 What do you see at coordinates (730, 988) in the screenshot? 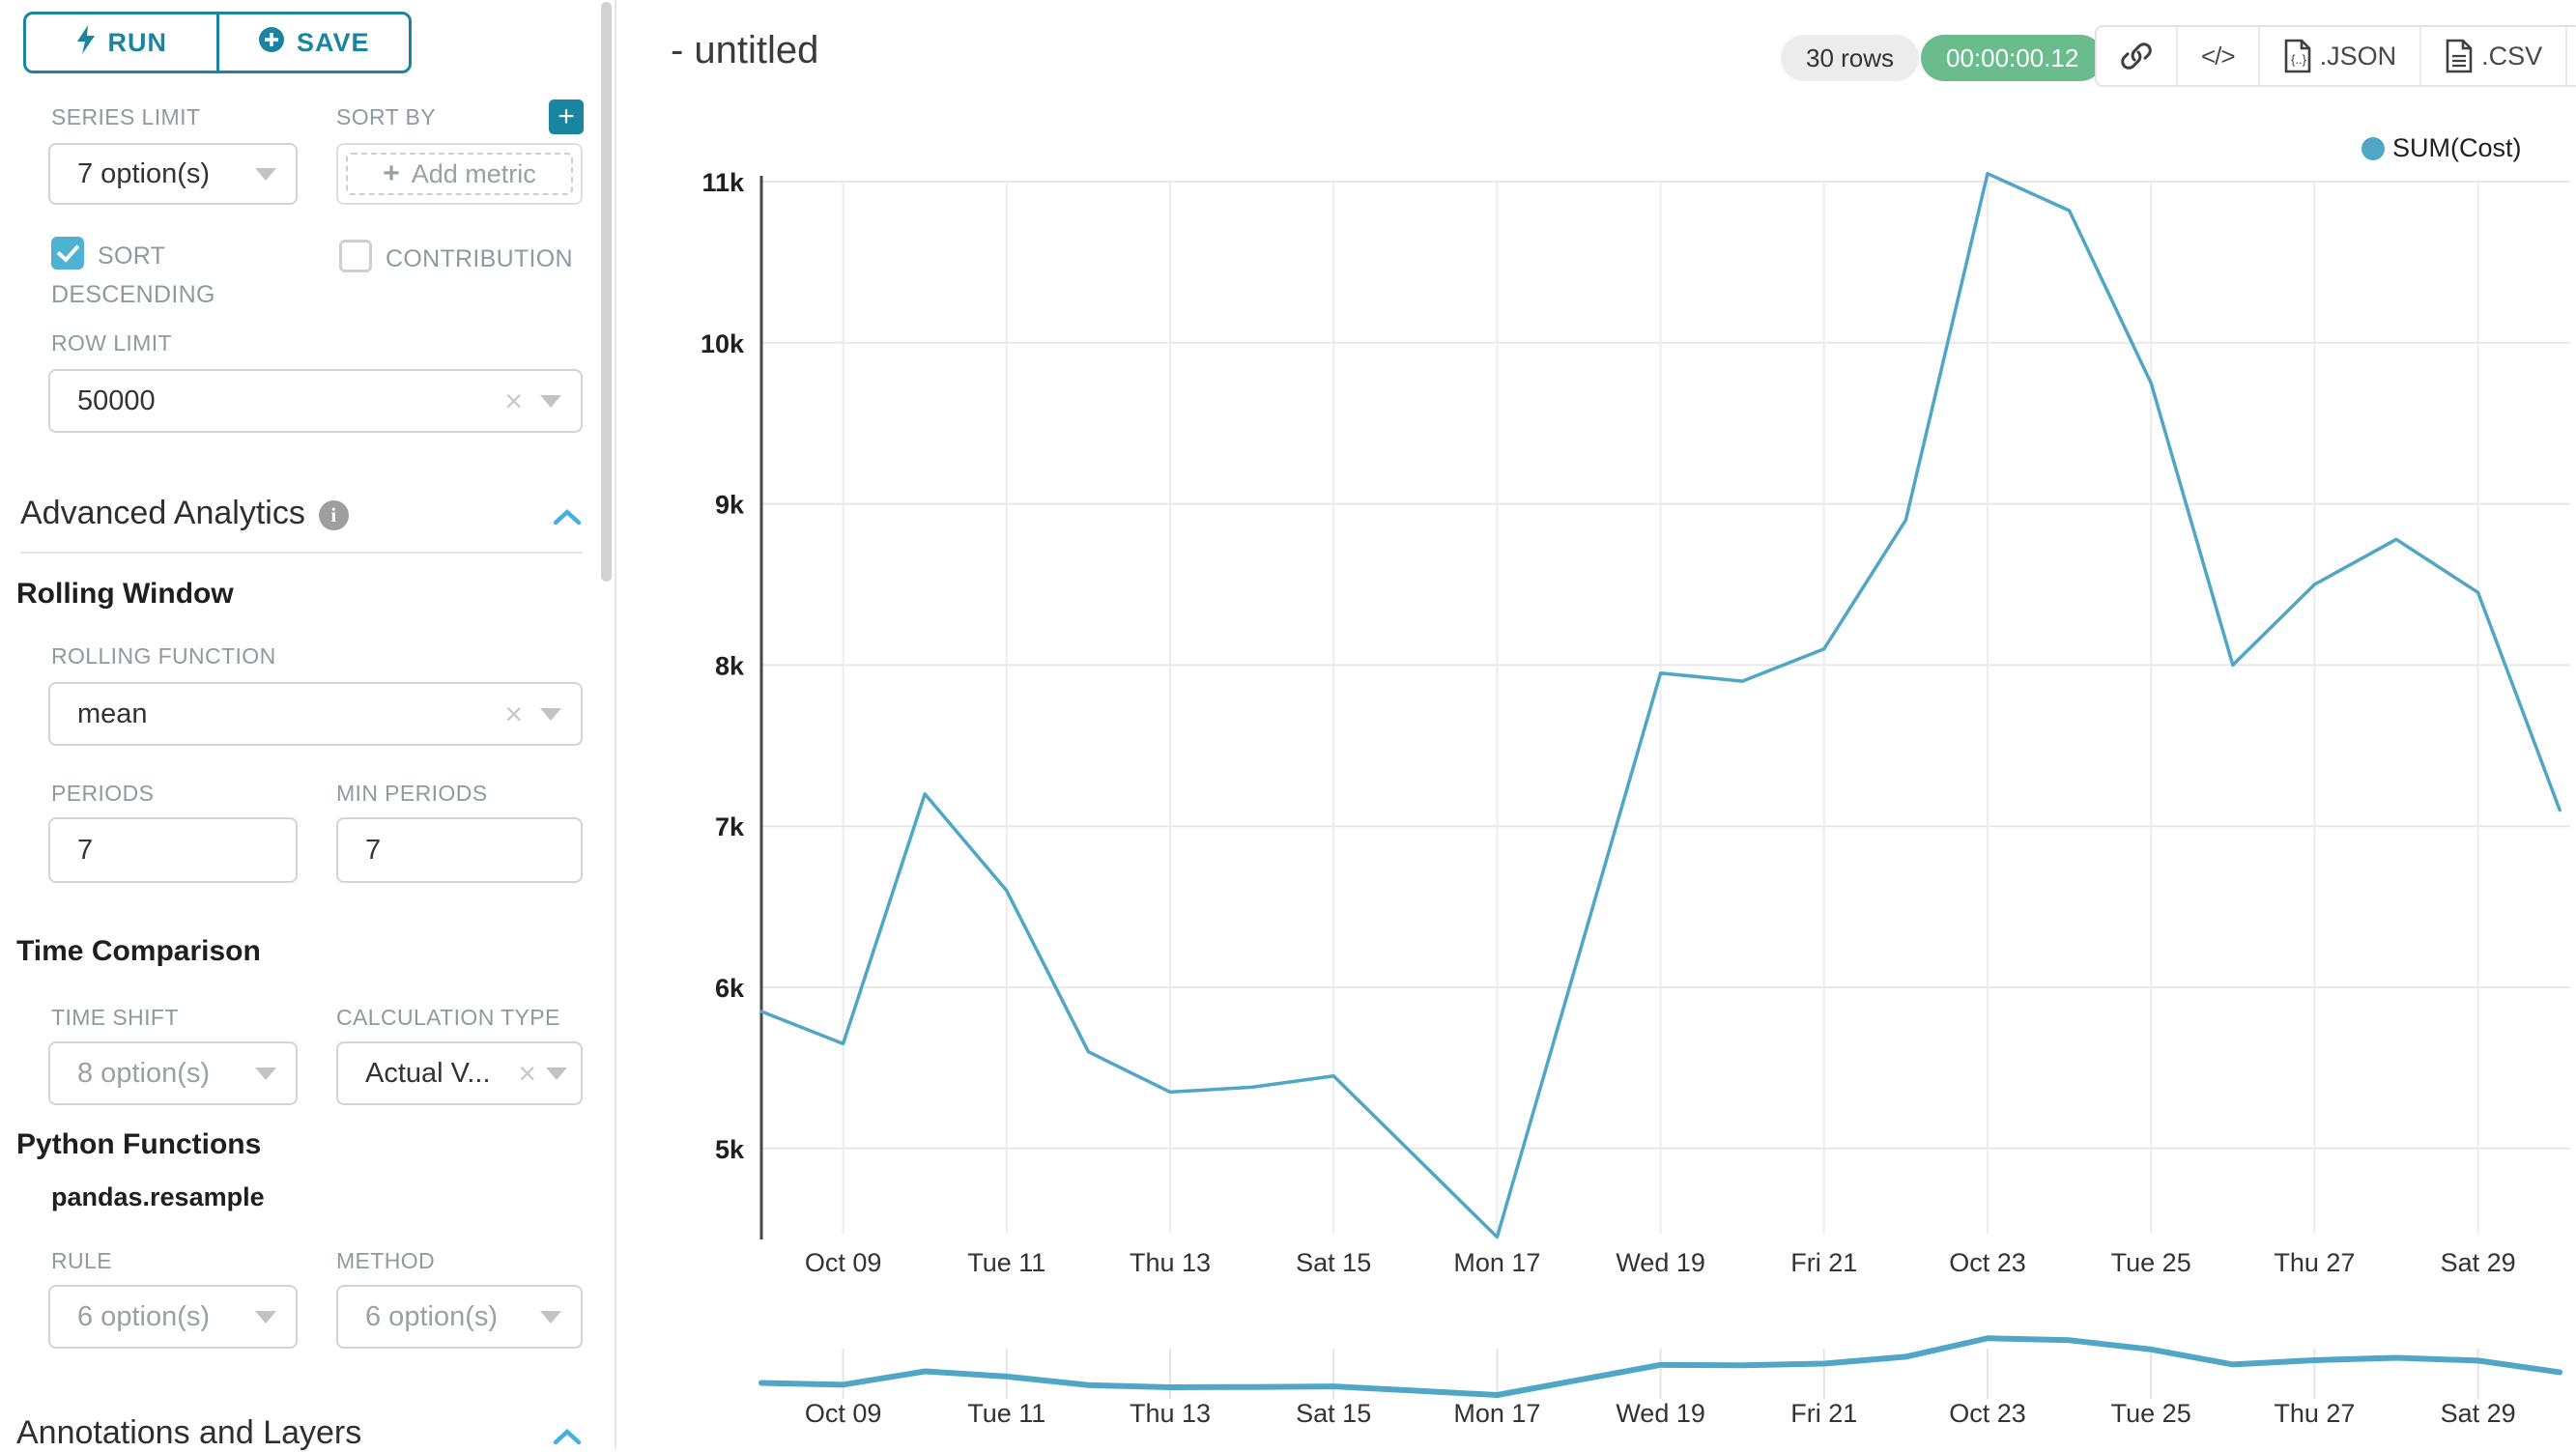
I see `svg-text: 6k` at bounding box center [730, 988].